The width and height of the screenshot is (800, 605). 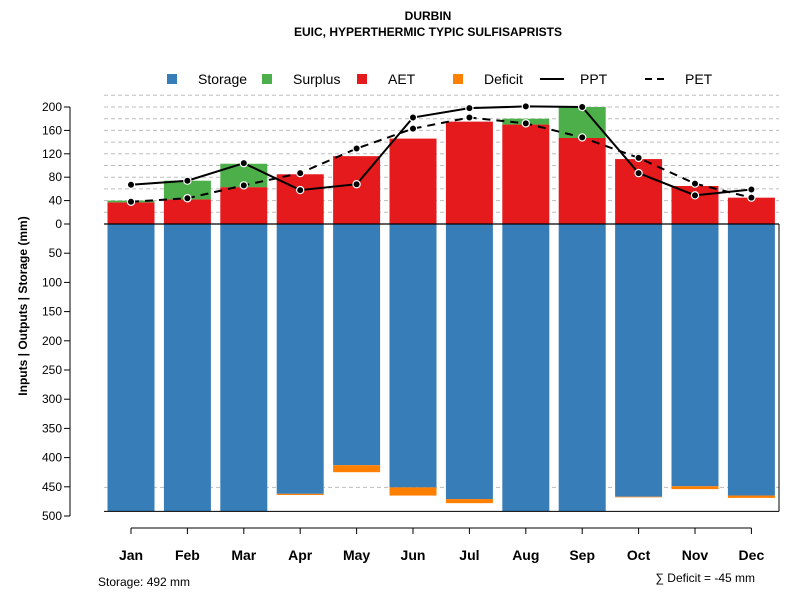 I want to click on x-tick-label: Sep, so click(x=582, y=555).